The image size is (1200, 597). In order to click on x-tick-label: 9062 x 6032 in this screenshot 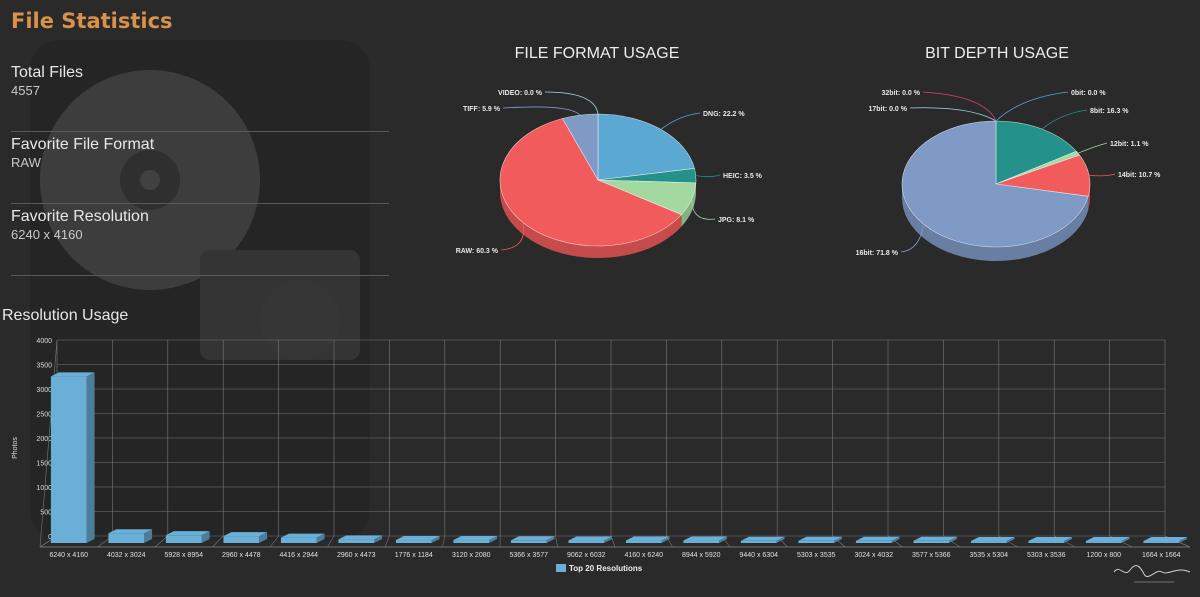, I will do `click(586, 555)`.